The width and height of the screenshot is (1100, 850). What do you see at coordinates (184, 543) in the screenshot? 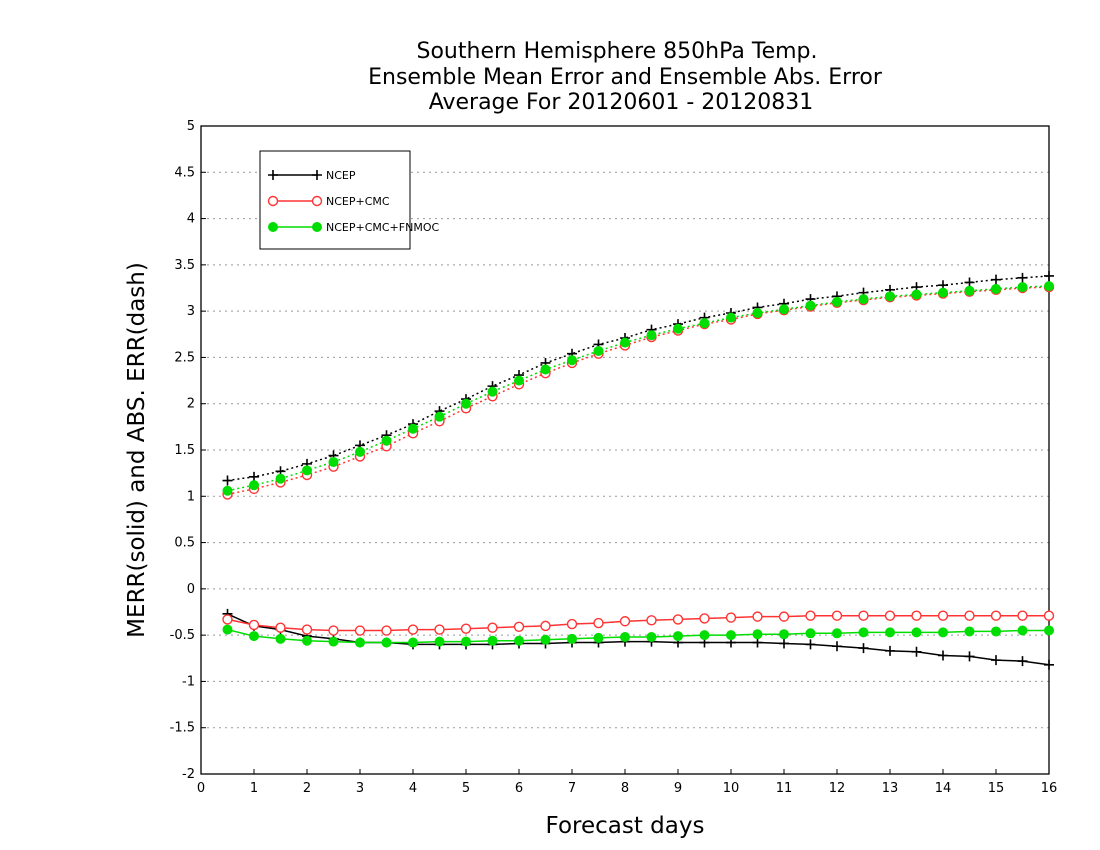
I see `y-tick-label: 0.5` at bounding box center [184, 543].